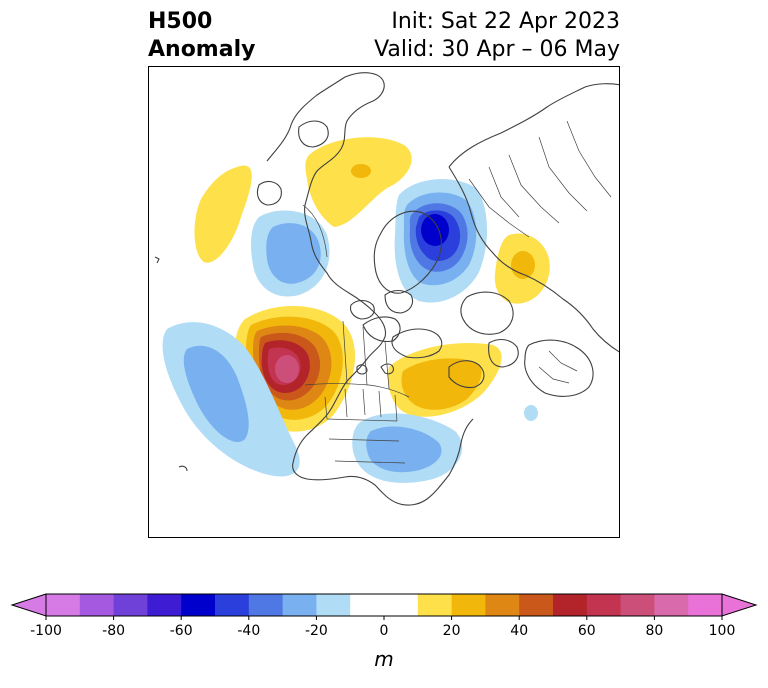 The height and width of the screenshot is (688, 768). Describe the element at coordinates (399, 301) in the screenshot. I see `coastline-greenland-south` at that location.